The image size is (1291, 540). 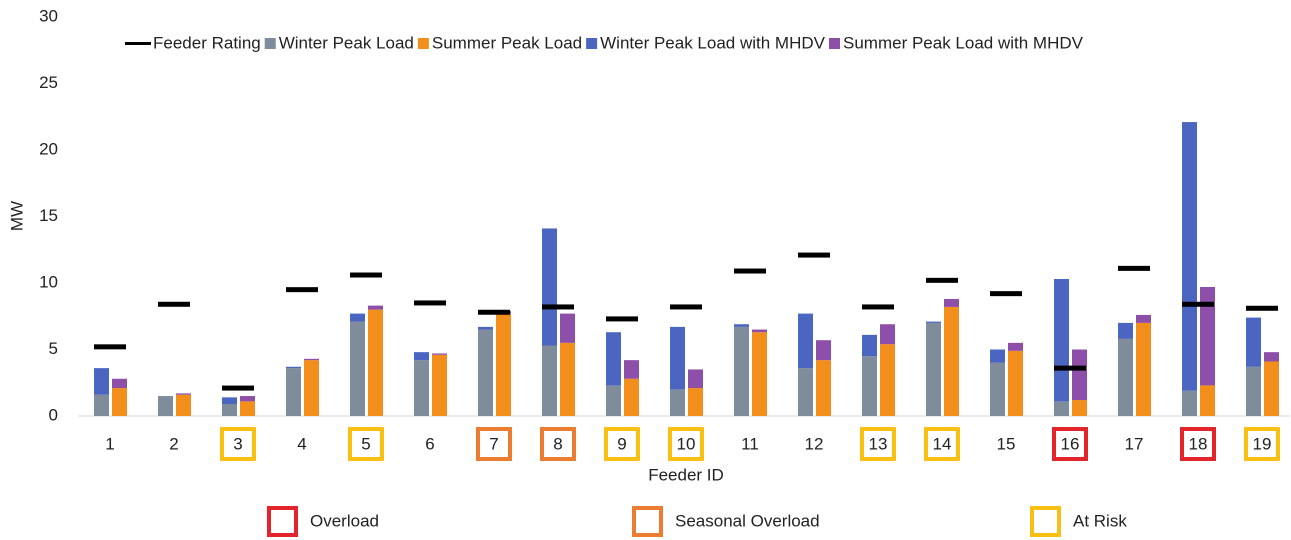 What do you see at coordinates (48, 215) in the screenshot?
I see `y-tick-label: 15` at bounding box center [48, 215].